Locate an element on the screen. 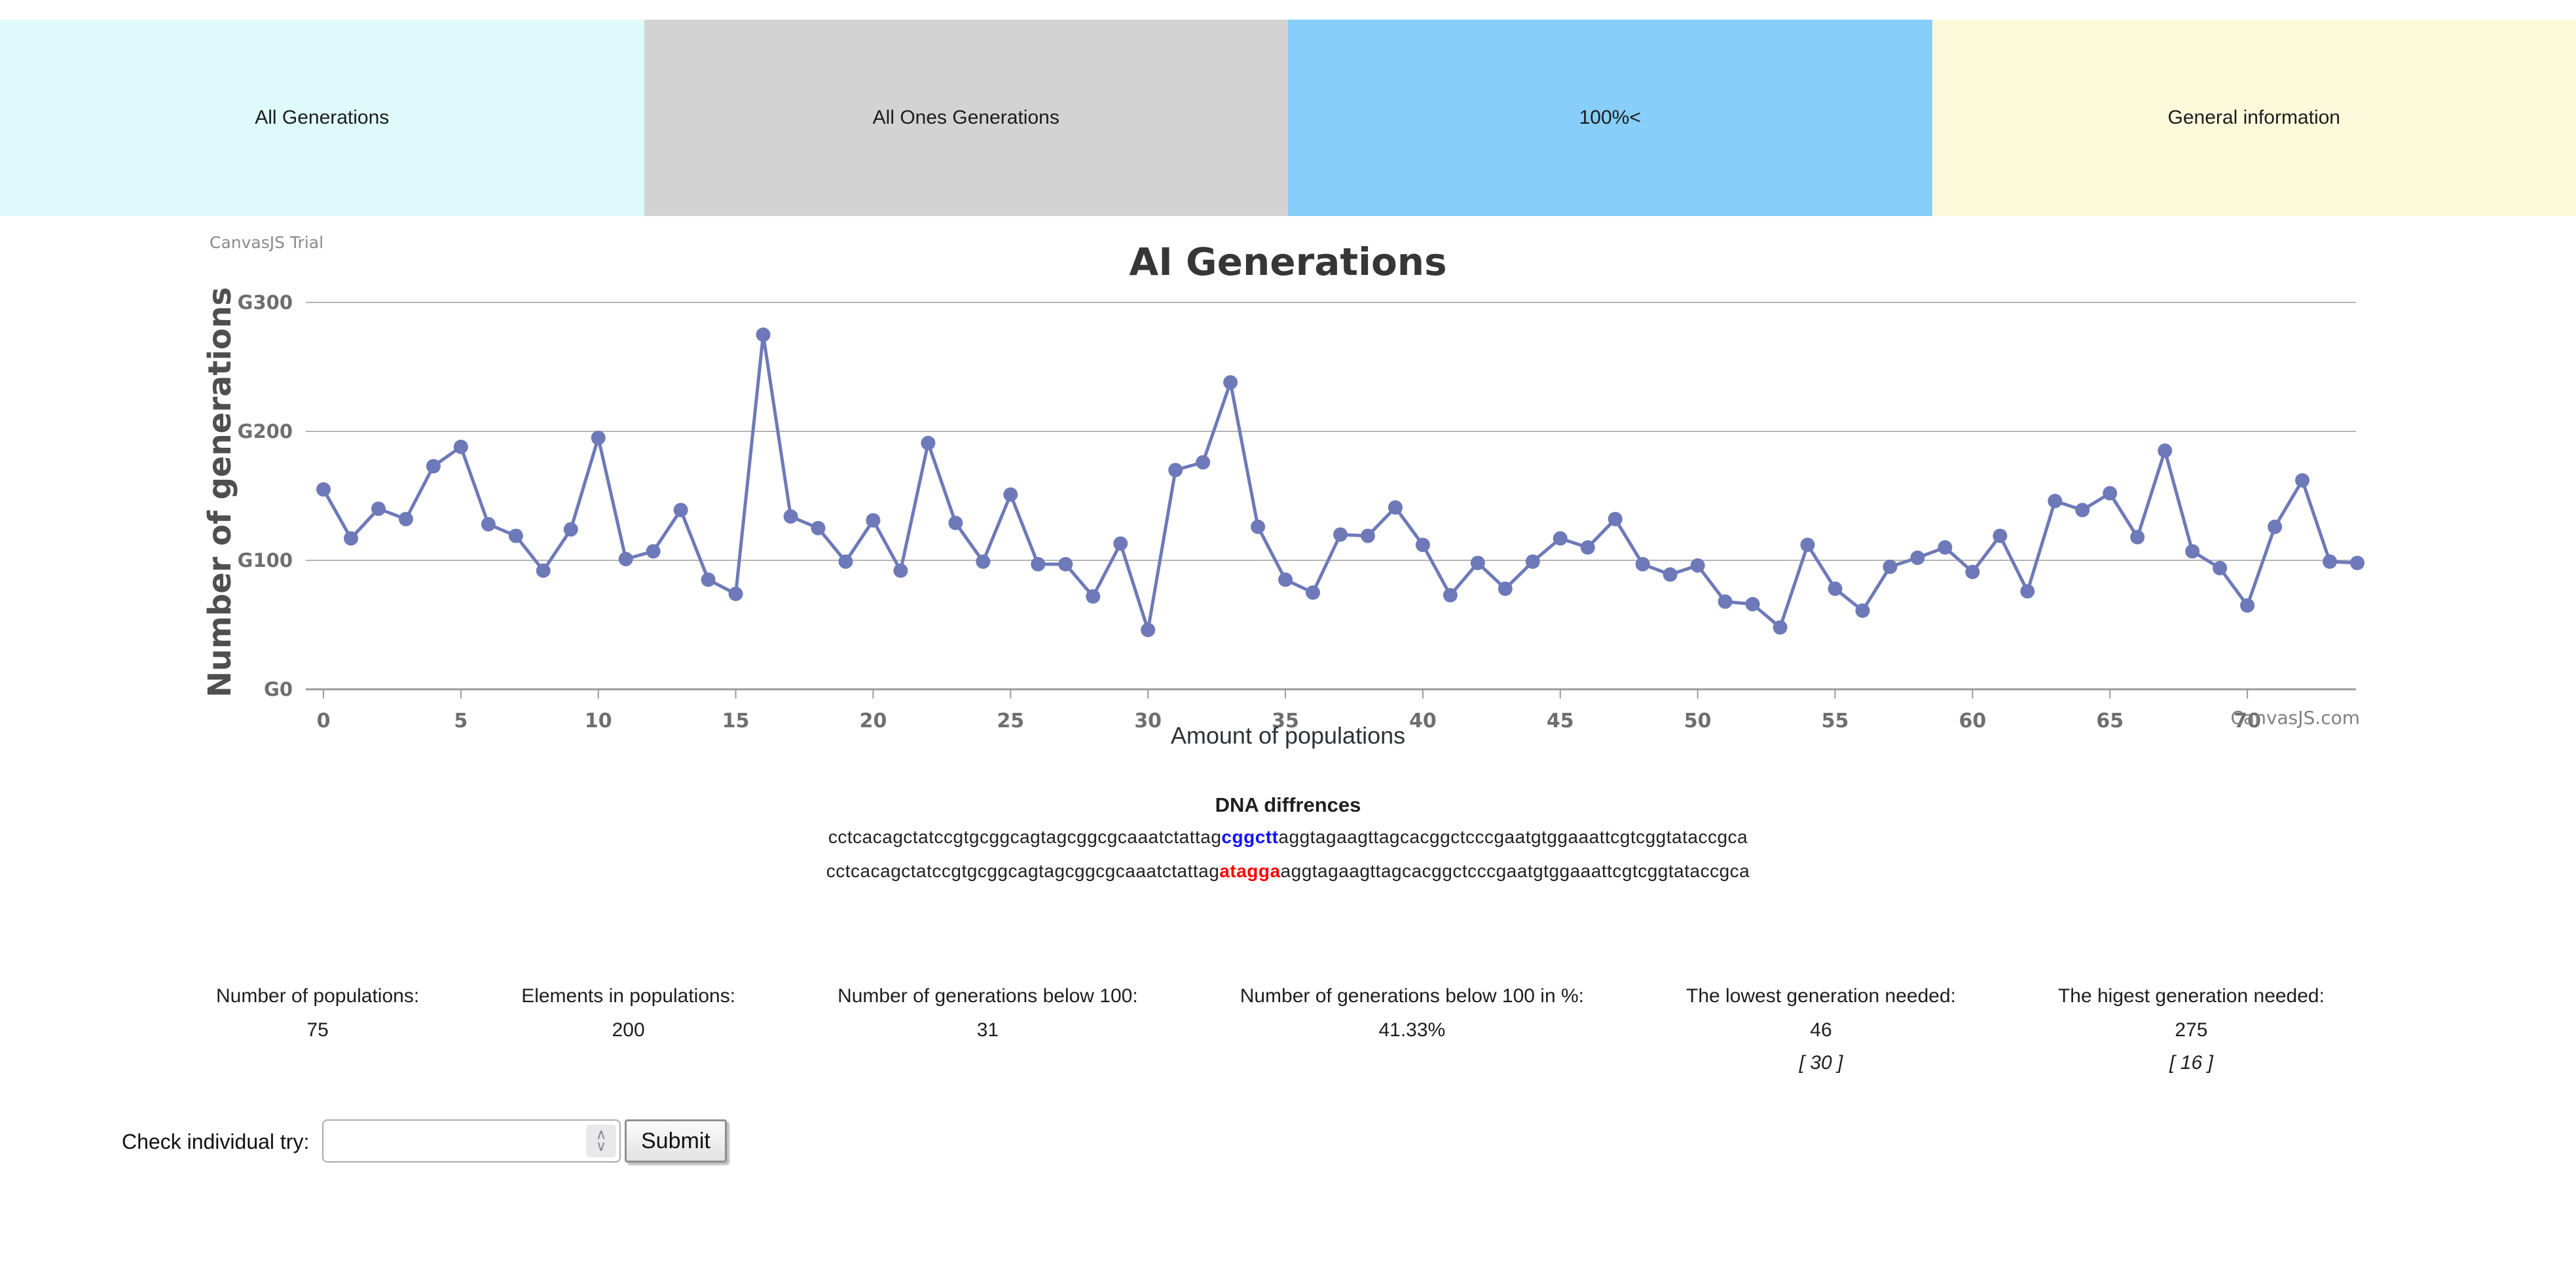 The height and width of the screenshot is (1266, 2576). chevron-up-icon: ∧ is located at coordinates (601, 1135).